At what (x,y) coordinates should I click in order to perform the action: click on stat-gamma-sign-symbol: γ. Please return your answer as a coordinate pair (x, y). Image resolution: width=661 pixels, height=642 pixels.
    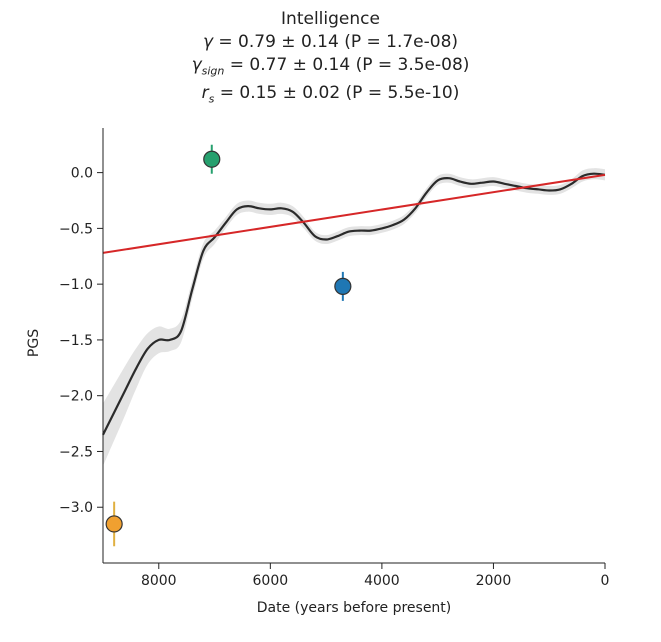
    Looking at the image, I should click on (196, 65).